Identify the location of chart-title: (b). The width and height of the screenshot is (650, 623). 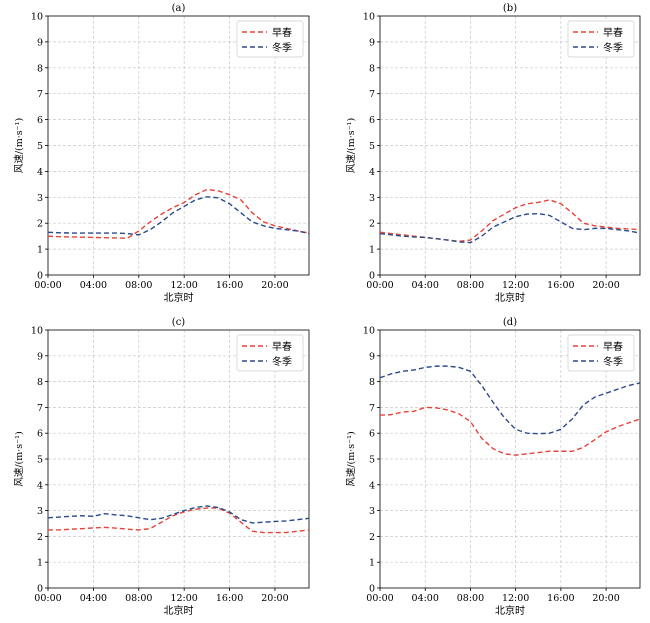
(510, 8).